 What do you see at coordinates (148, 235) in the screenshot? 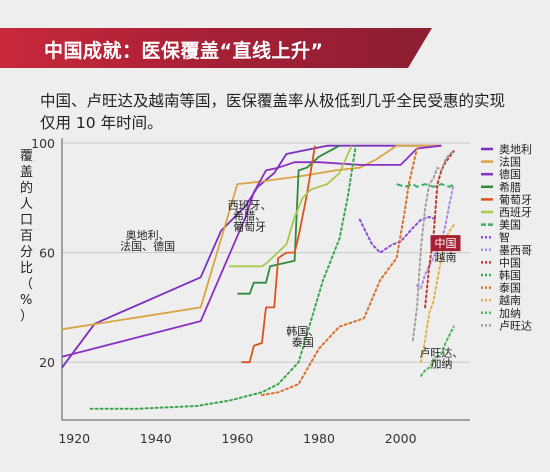
I see `annotation-label: 奥地利、` at bounding box center [148, 235].